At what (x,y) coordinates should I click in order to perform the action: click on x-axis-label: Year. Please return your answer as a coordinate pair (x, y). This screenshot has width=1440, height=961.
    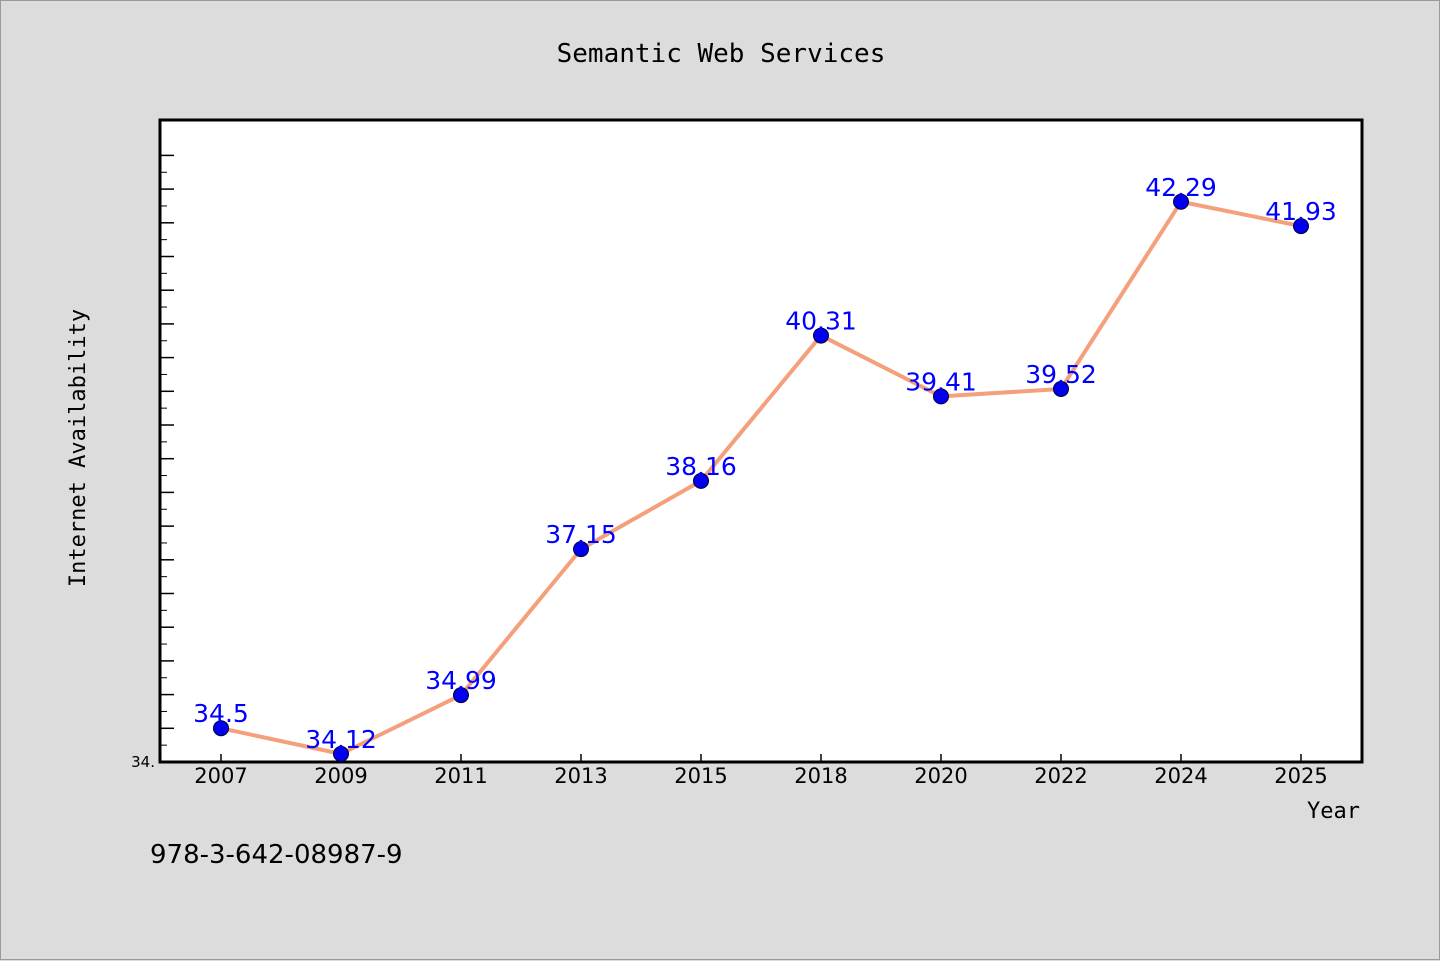
    Looking at the image, I should click on (1333, 811).